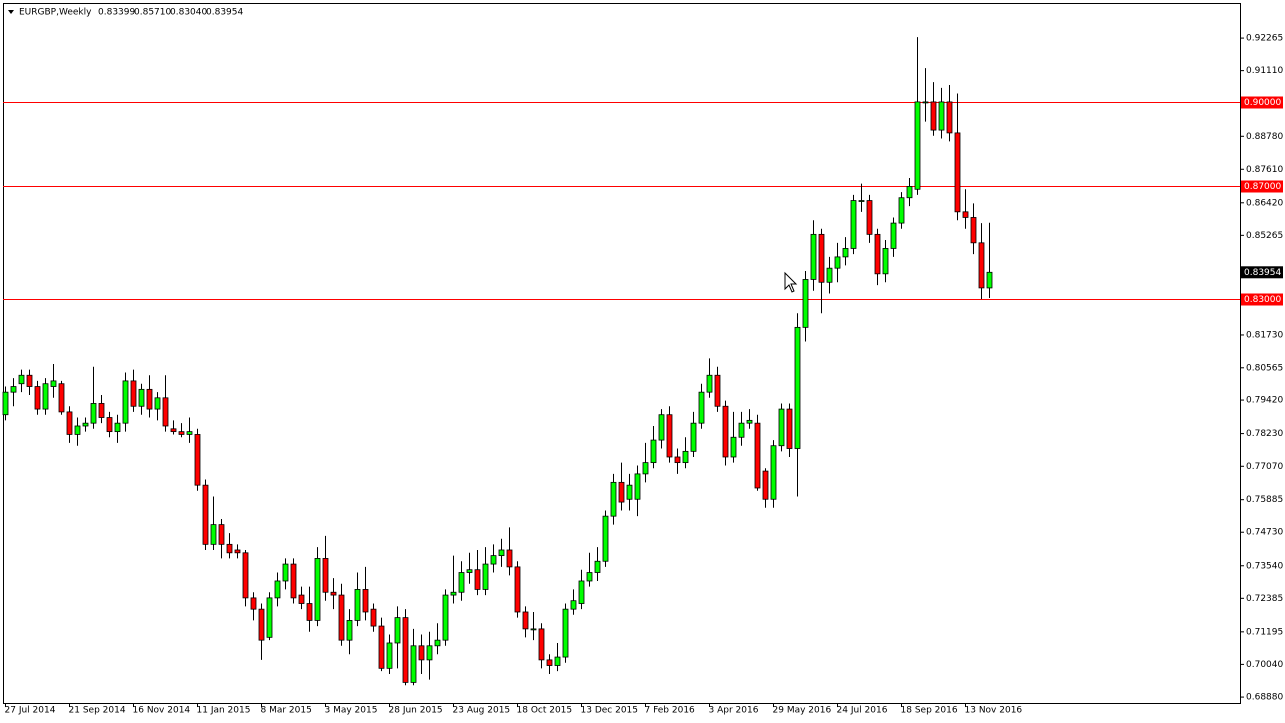 This screenshot has height=723, width=1285. I want to click on y-tick-label: 0.88780, so click(1264, 137).